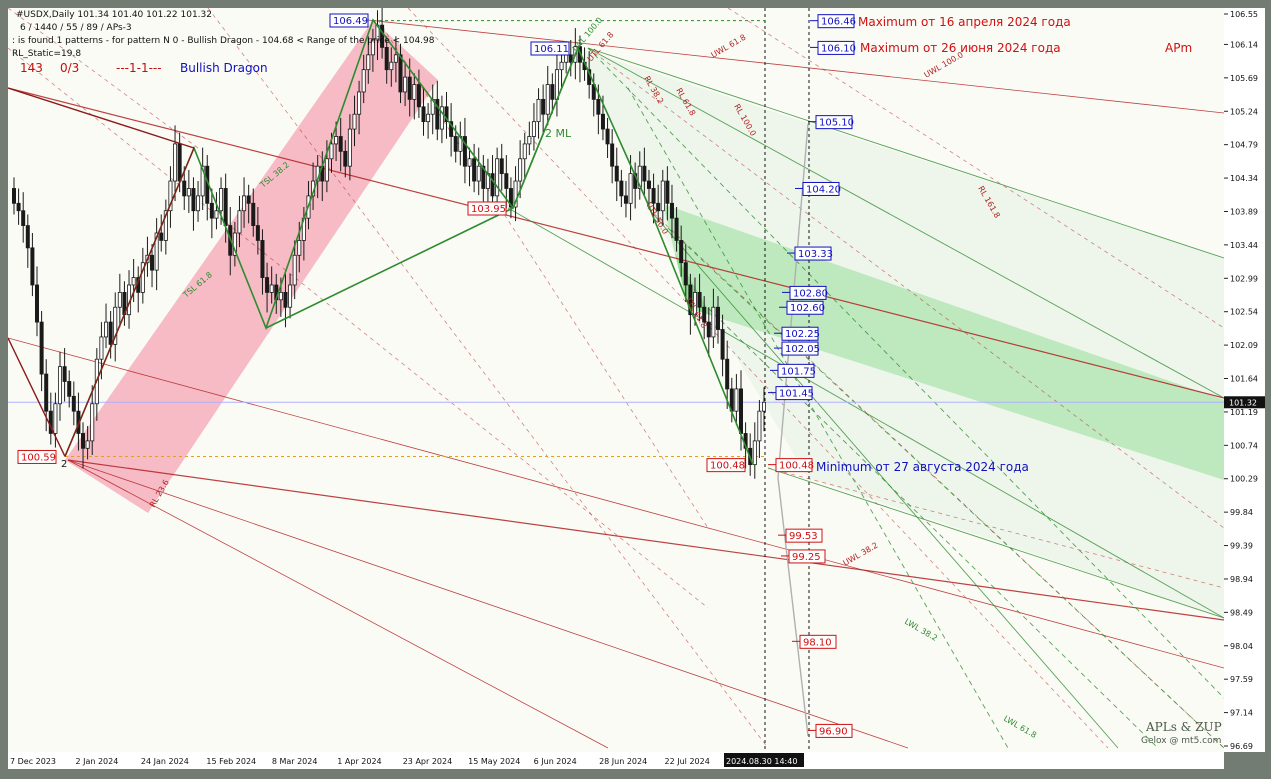 Image resolution: width=1271 pixels, height=779 pixels. I want to click on x-tick-label: 7 Dec 2023, so click(33, 761).